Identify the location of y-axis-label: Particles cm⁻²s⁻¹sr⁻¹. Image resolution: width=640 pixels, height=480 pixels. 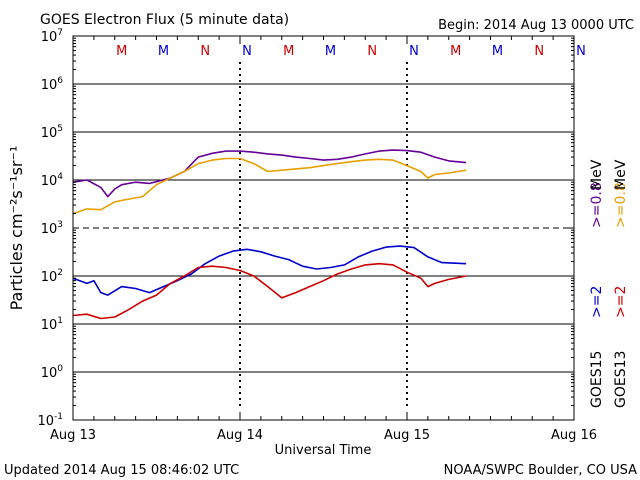
(16, 228).